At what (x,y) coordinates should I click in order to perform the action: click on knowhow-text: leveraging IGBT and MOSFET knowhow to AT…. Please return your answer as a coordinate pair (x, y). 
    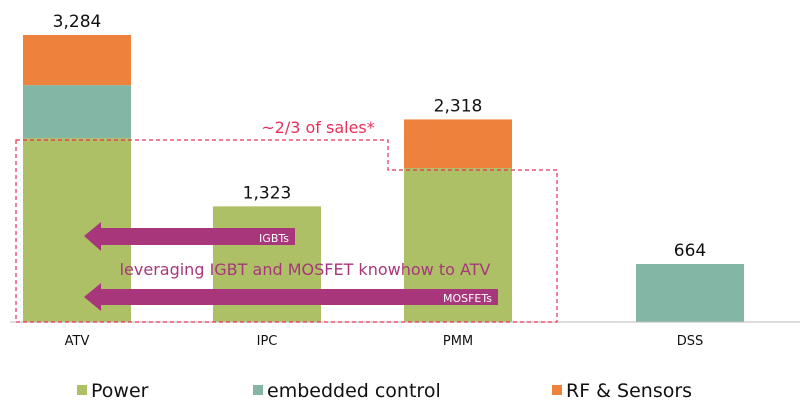
    Looking at the image, I should click on (305, 269).